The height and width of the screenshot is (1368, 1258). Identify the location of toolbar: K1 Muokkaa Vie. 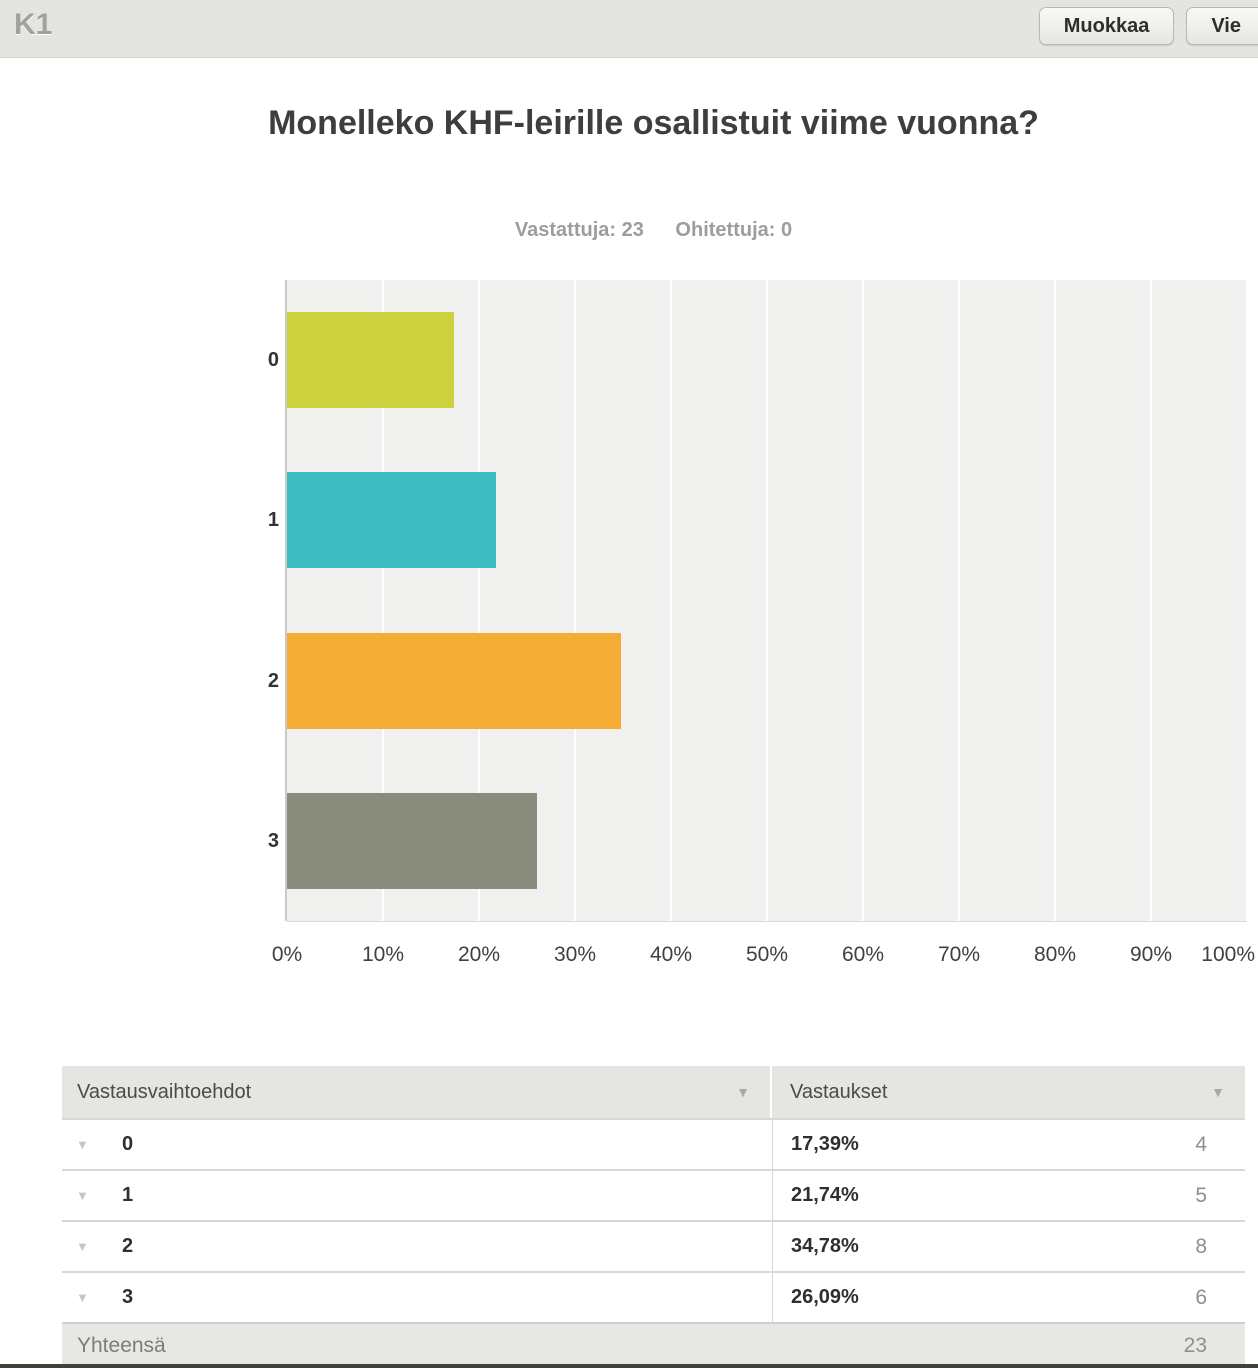
(629, 29).